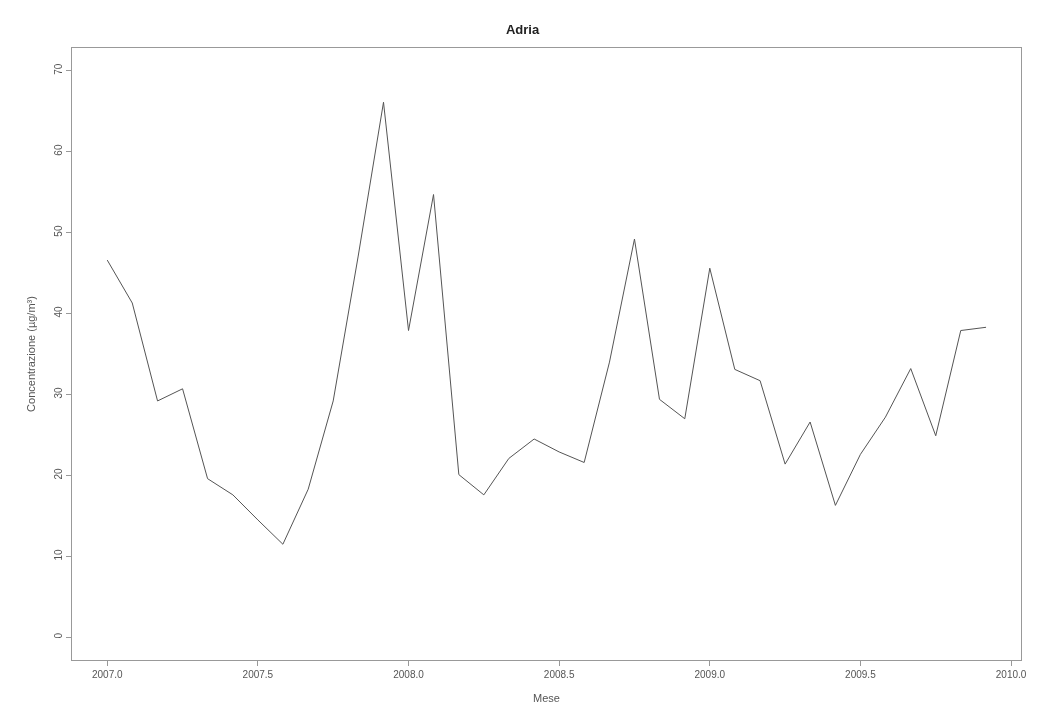 The width and height of the screenshot is (1045, 724). I want to click on x-tick-label: 2008.5, so click(559, 674).